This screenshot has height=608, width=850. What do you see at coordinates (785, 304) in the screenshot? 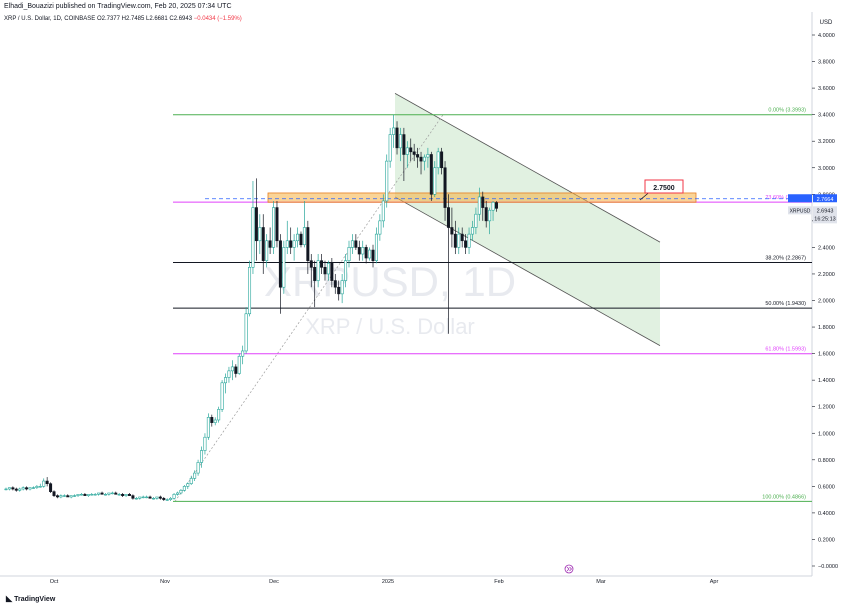
I see `fib-level-label: 50.00% (1.9430)` at bounding box center [785, 304].